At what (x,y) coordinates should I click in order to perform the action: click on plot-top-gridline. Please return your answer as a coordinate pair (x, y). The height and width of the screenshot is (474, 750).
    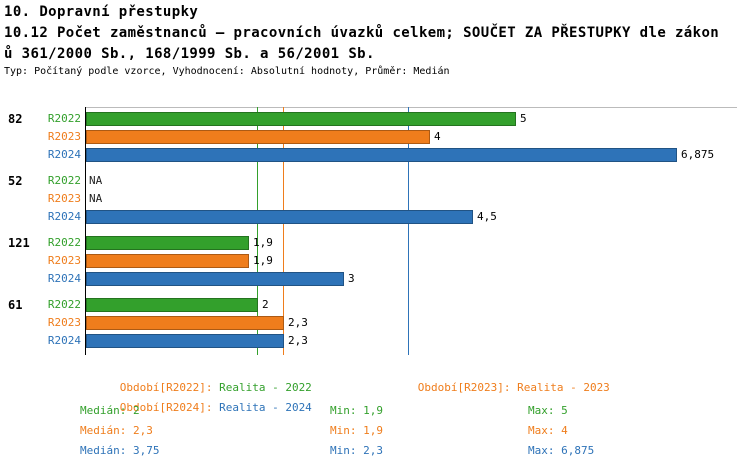
    Looking at the image, I should click on (411, 107).